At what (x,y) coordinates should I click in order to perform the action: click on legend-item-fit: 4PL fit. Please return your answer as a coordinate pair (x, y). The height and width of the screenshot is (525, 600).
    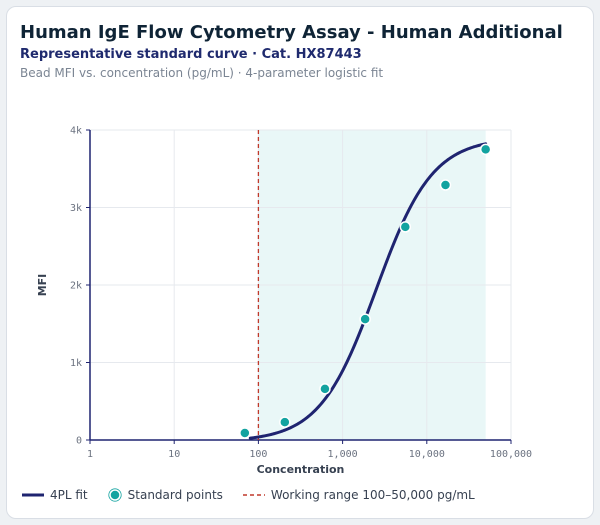
    Looking at the image, I should click on (55, 495).